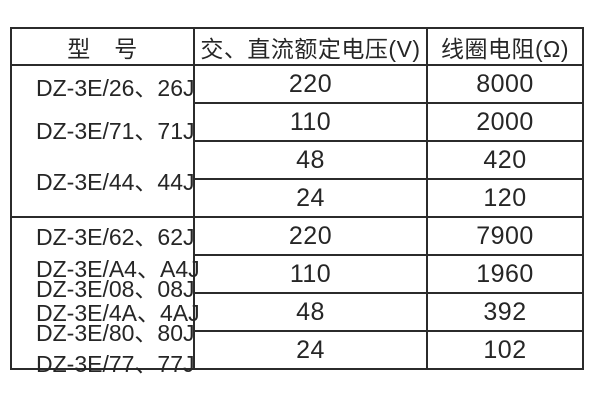 The width and height of the screenshot is (600, 400). I want to click on header-voltage: 交、直流额定电压(V), so click(310, 46).